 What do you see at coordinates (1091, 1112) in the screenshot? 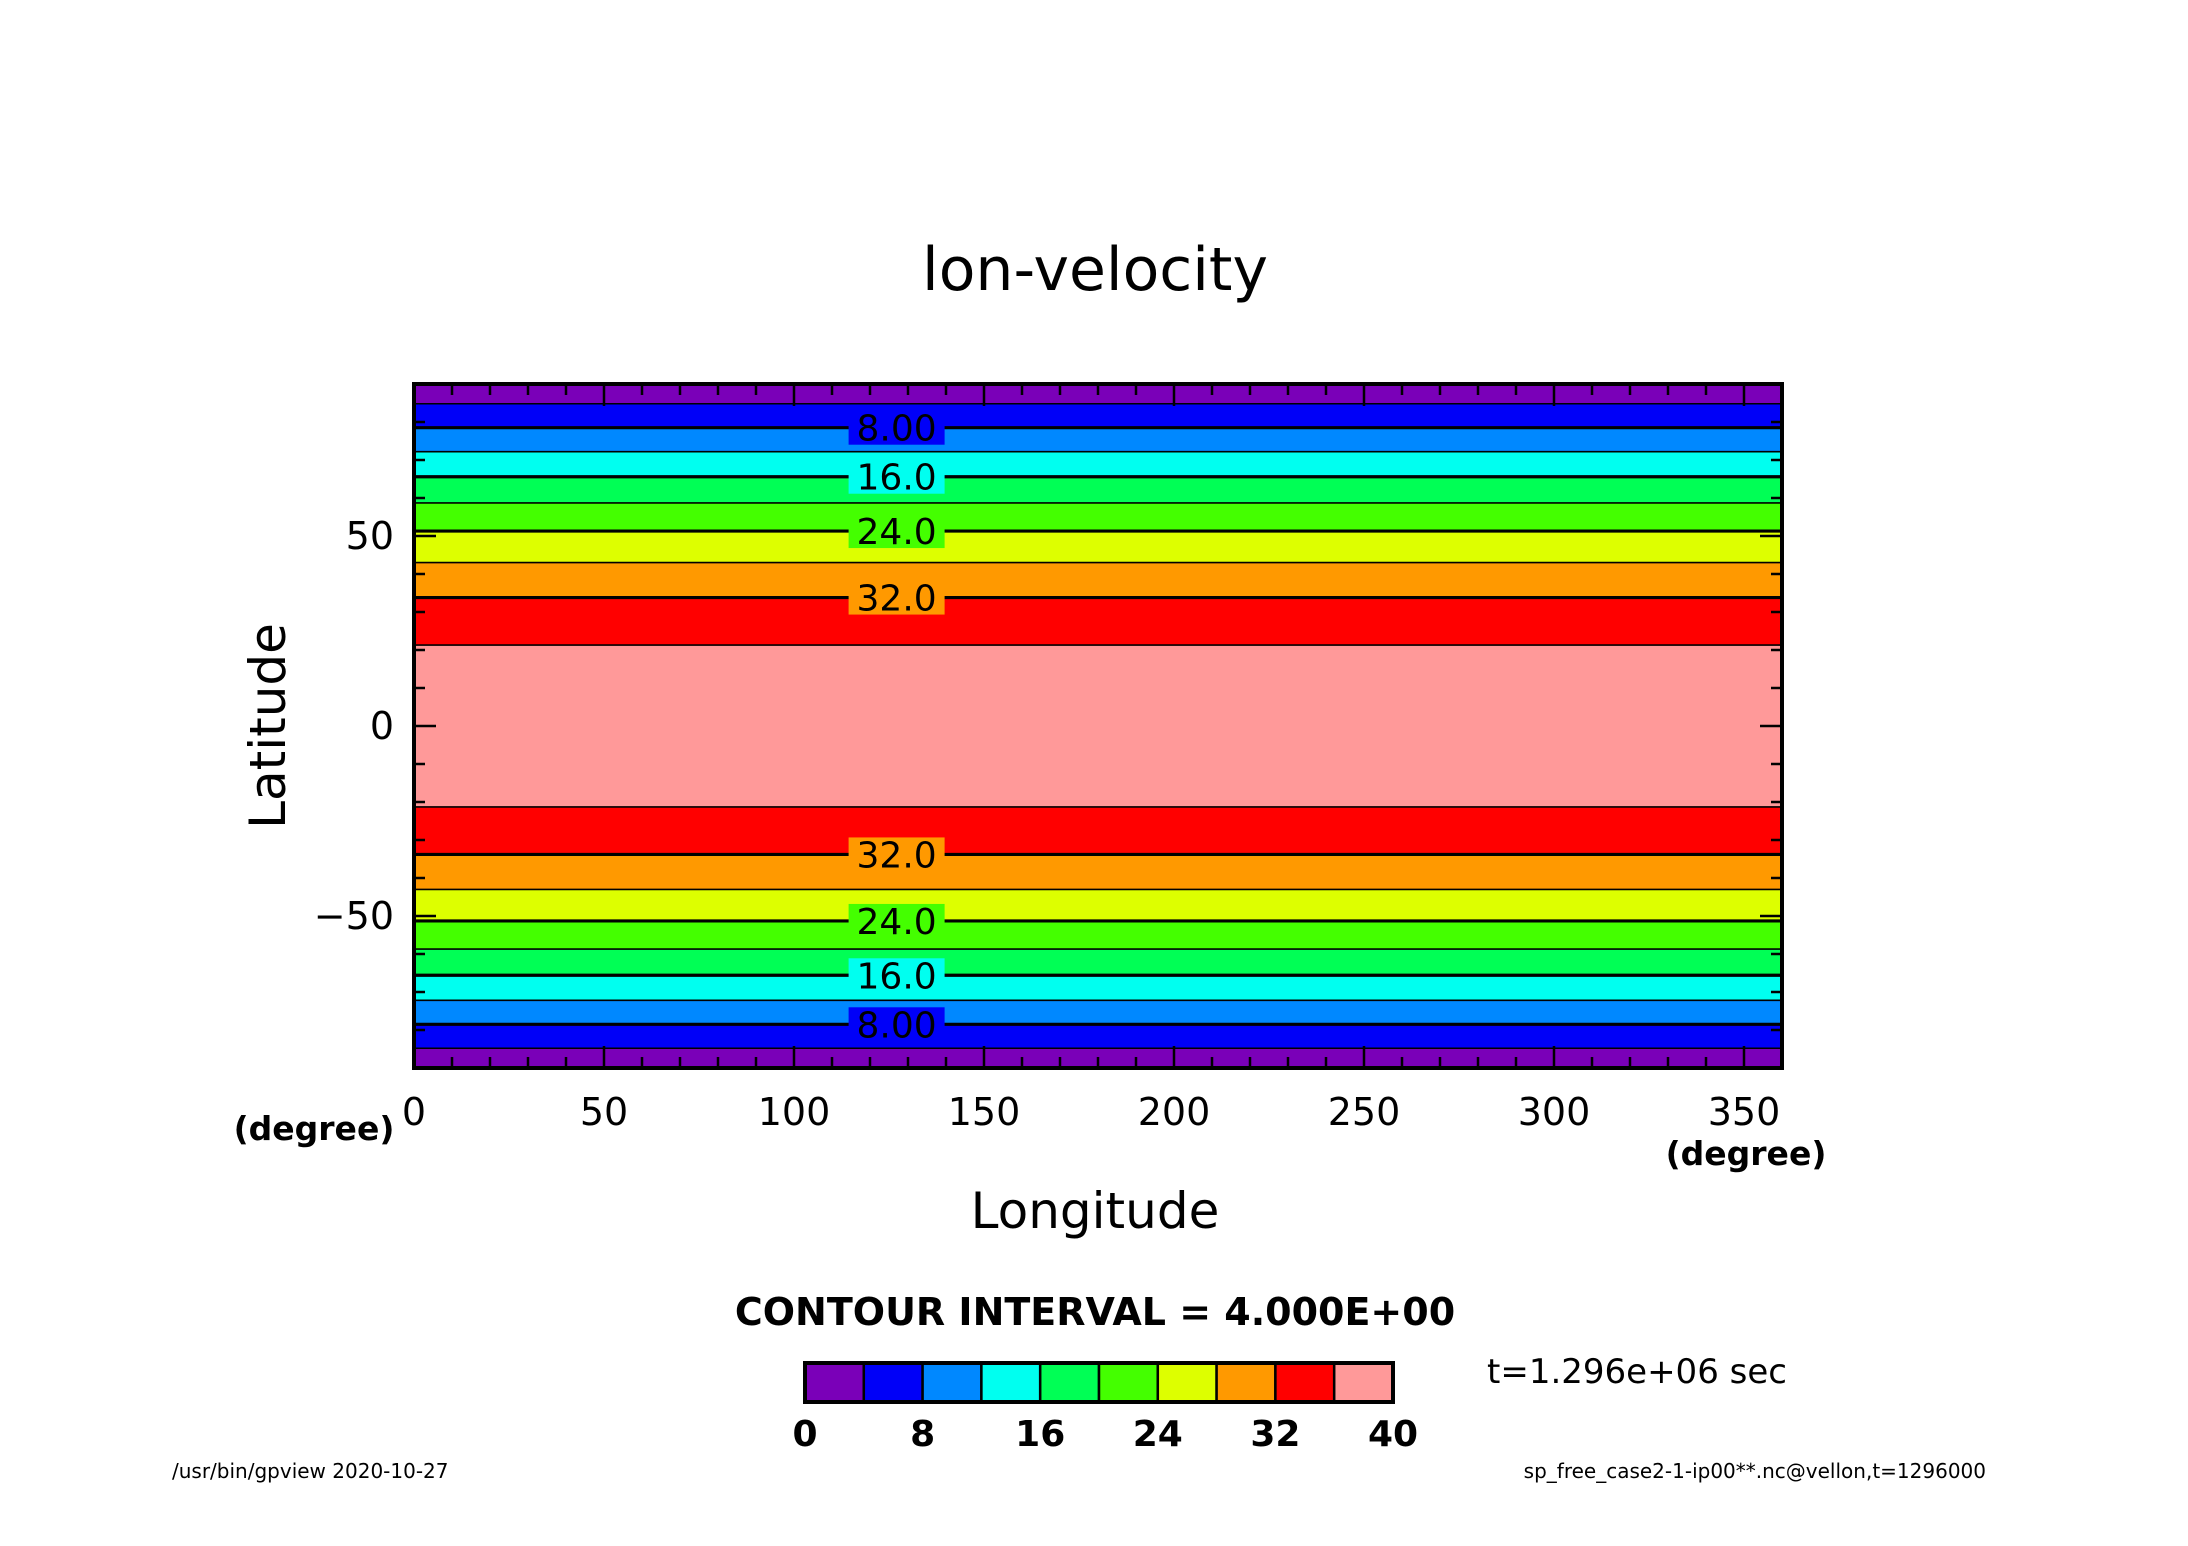
I see `x-tick-labels: 0 50 100 150 200 250 300 350` at bounding box center [1091, 1112].